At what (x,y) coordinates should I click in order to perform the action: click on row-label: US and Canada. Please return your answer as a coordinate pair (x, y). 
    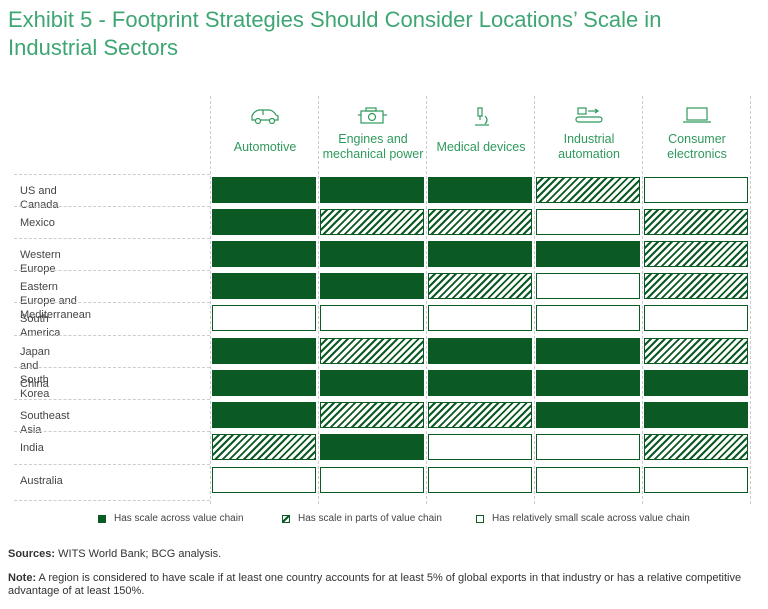
    Looking at the image, I should click on (39, 198).